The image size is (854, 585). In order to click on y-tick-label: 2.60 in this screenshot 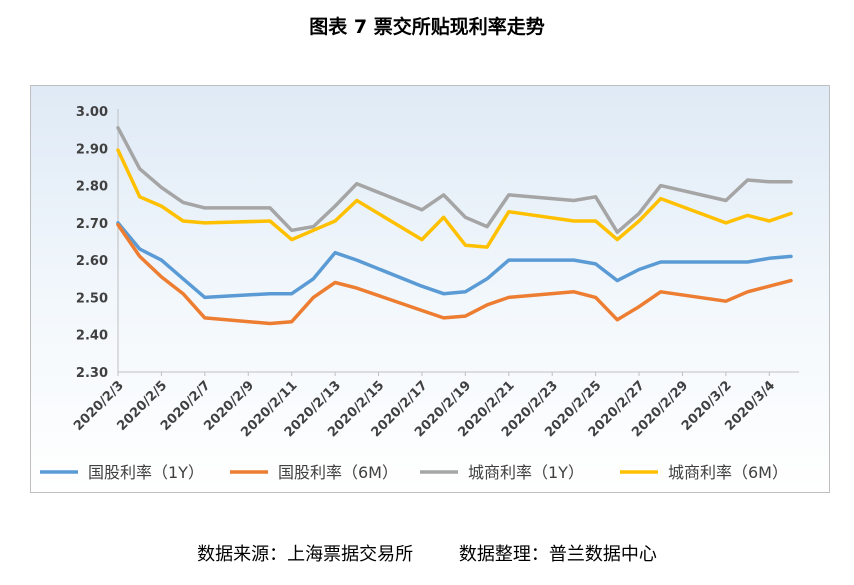, I will do `click(92, 261)`.